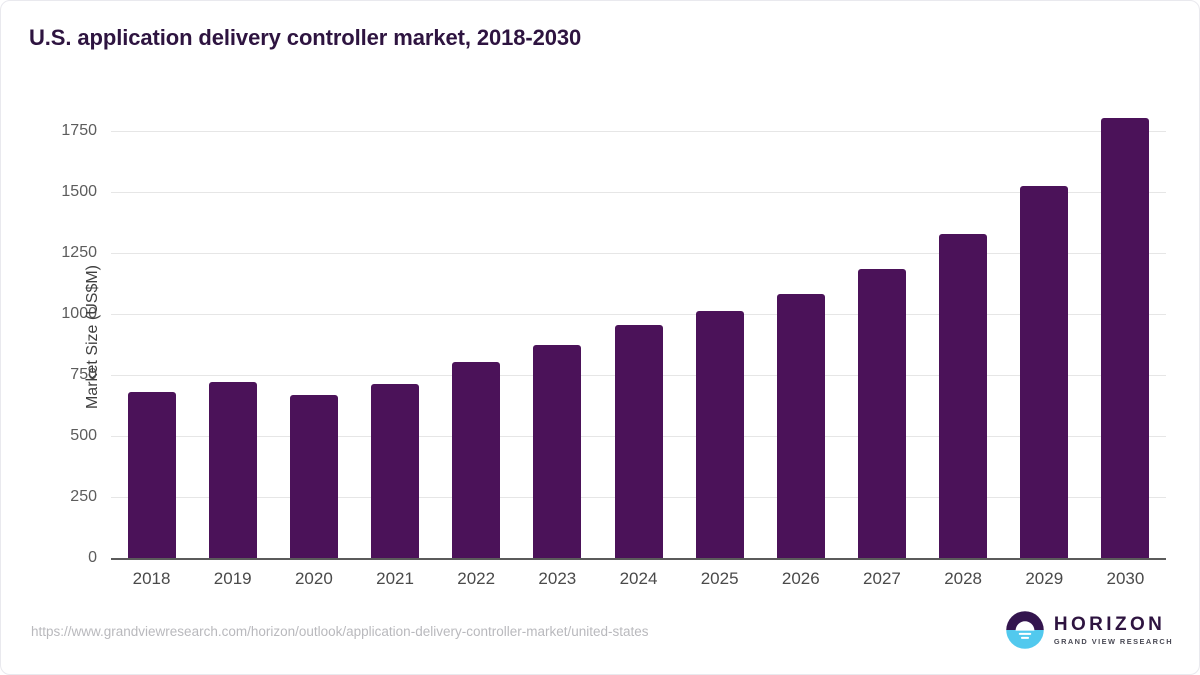  Describe the element at coordinates (1025, 630) in the screenshot. I see `horizon-logo-icon` at that location.